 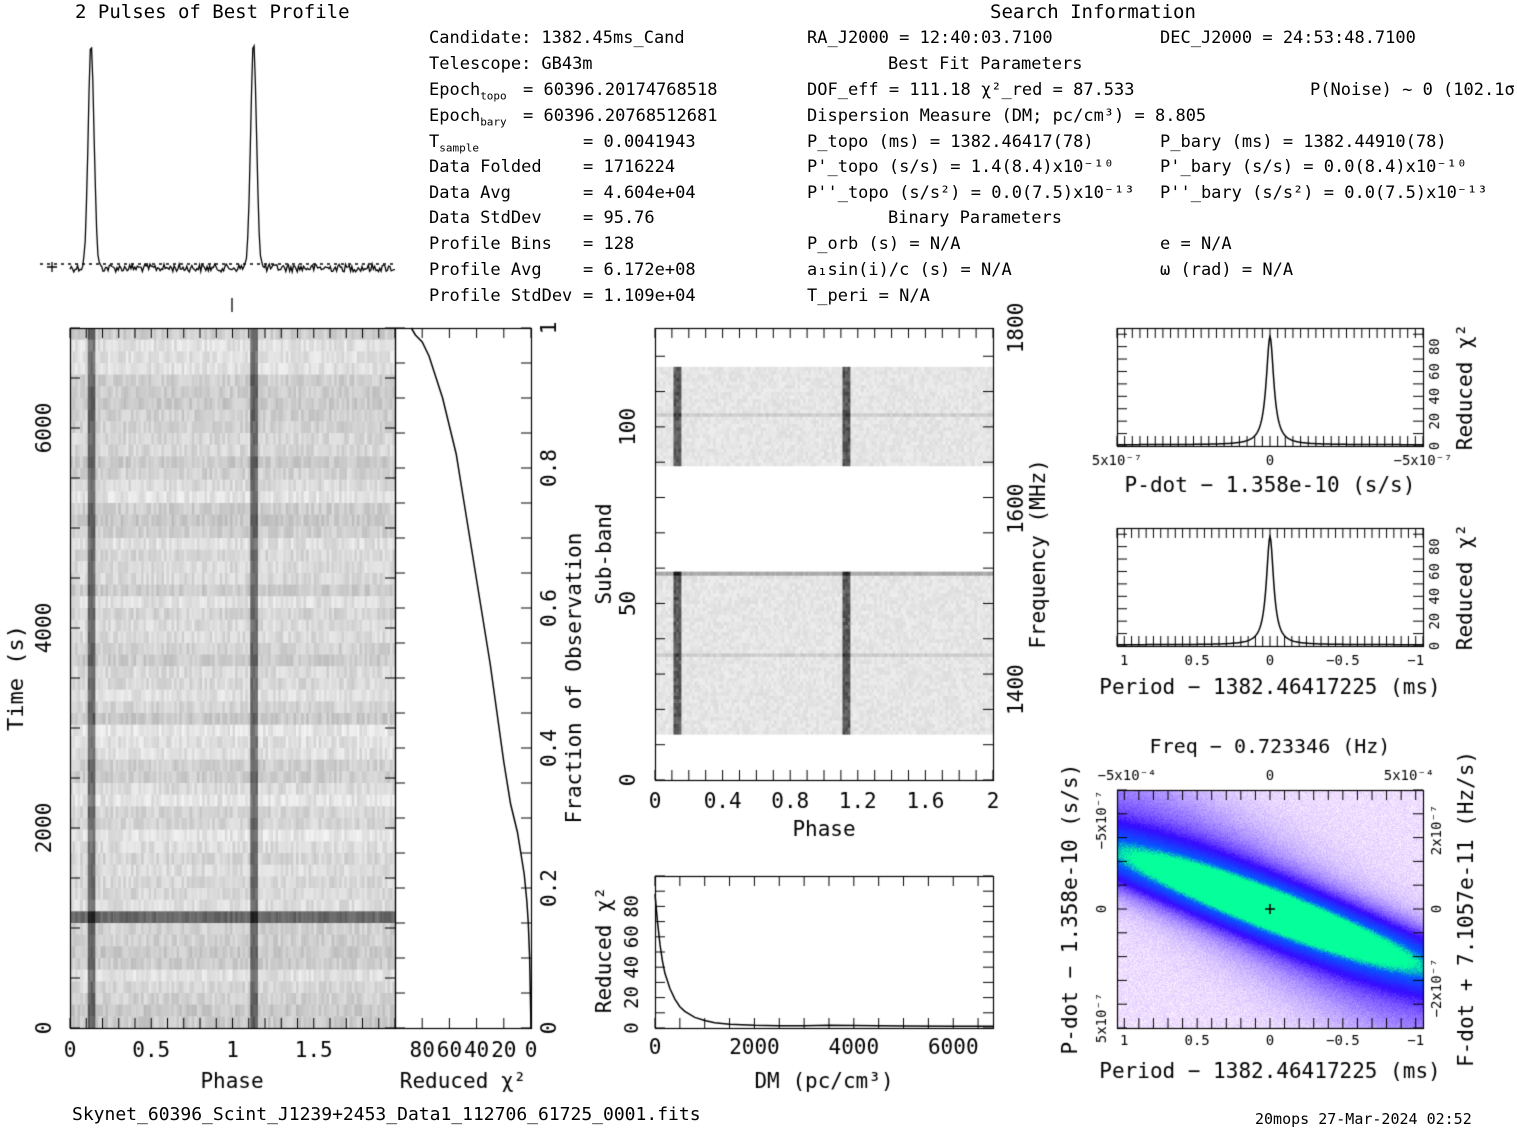 I want to click on binary-title: Binary Parameters, so click(x=975, y=218).